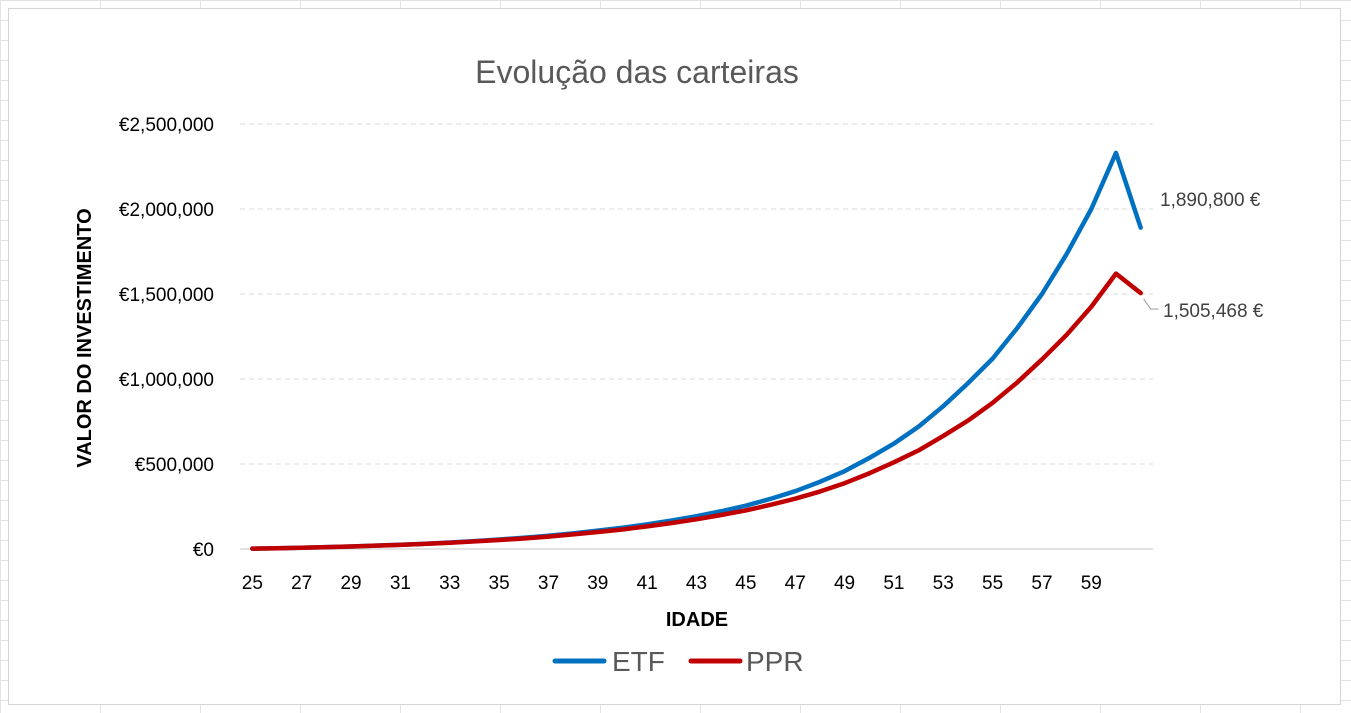 This screenshot has width=1351, height=713. I want to click on y-tick-label: €2,500,000, so click(166, 125).